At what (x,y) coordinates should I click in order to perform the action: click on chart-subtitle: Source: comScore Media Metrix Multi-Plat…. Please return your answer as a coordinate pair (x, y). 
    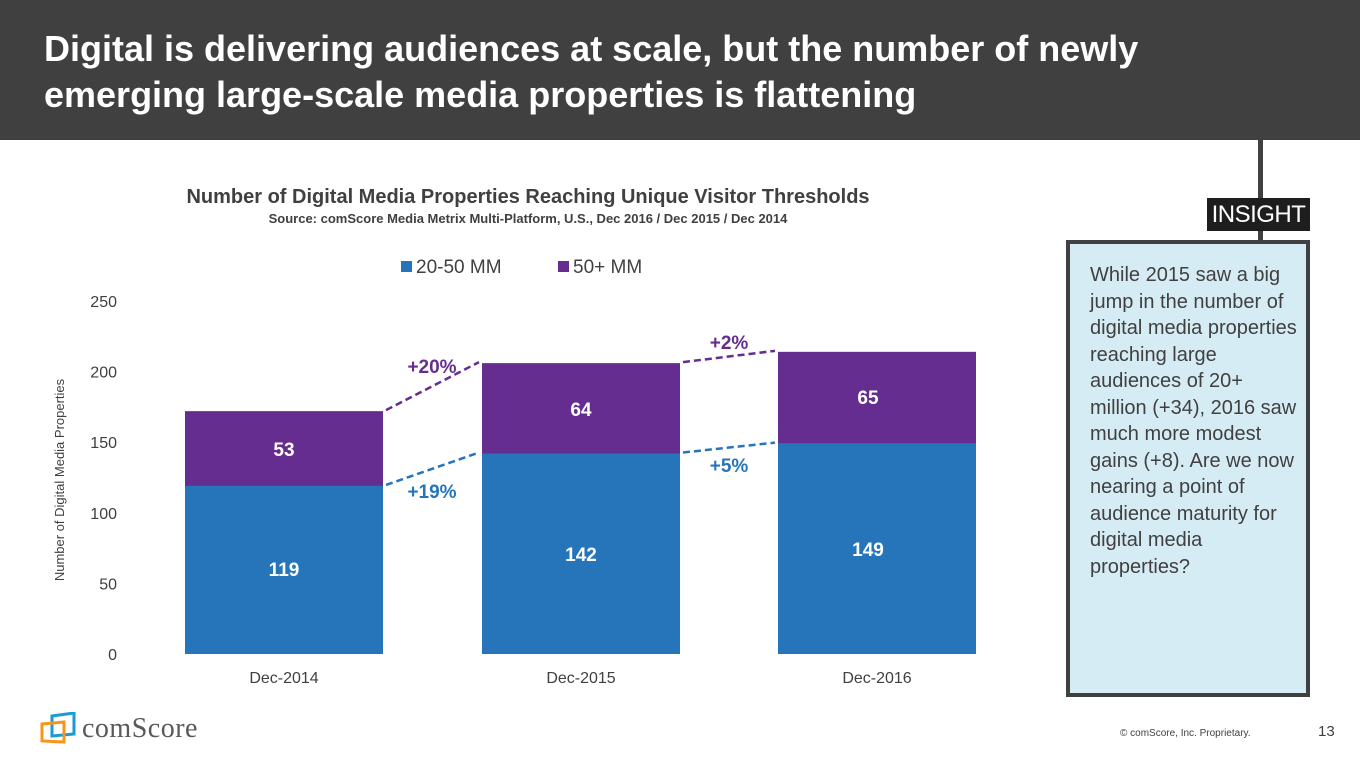
    Looking at the image, I should click on (528, 218).